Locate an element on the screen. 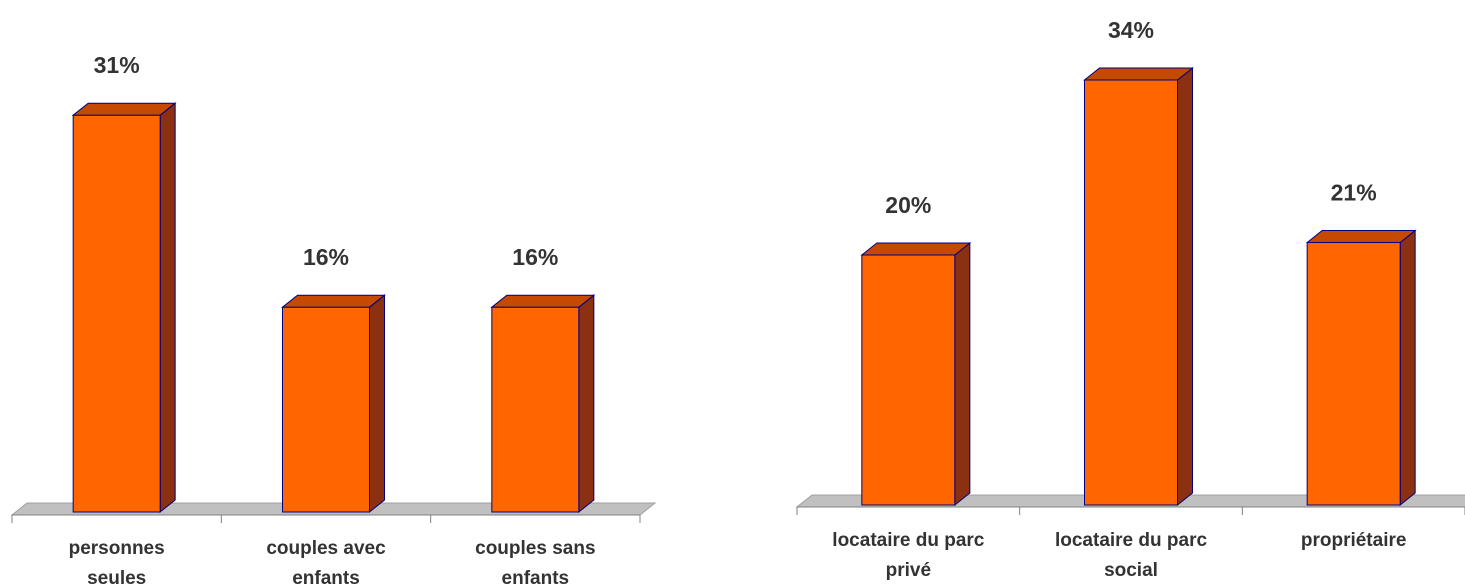  value-label: 21% is located at coordinates (1354, 193).